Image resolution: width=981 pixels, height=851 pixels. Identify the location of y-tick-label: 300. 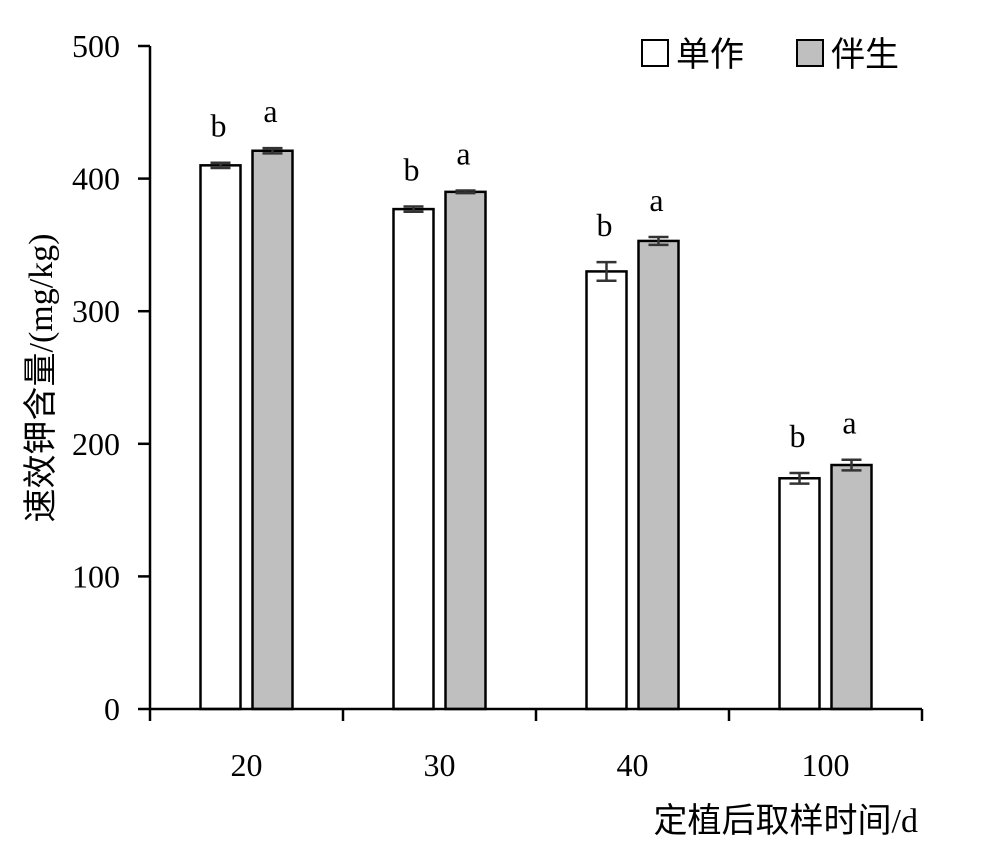
(96, 311).